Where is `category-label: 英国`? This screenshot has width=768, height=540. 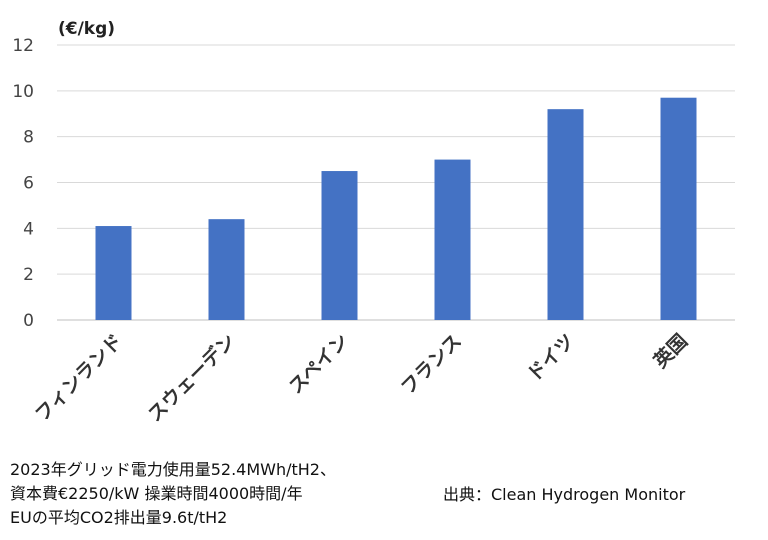 category-label: 英国 is located at coordinates (670, 350).